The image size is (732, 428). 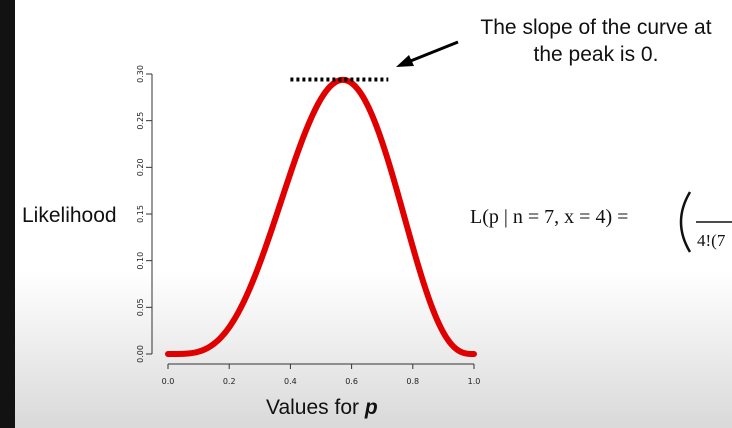 What do you see at coordinates (140, 167) in the screenshot?
I see `y-tick-label: 0.20` at bounding box center [140, 167].